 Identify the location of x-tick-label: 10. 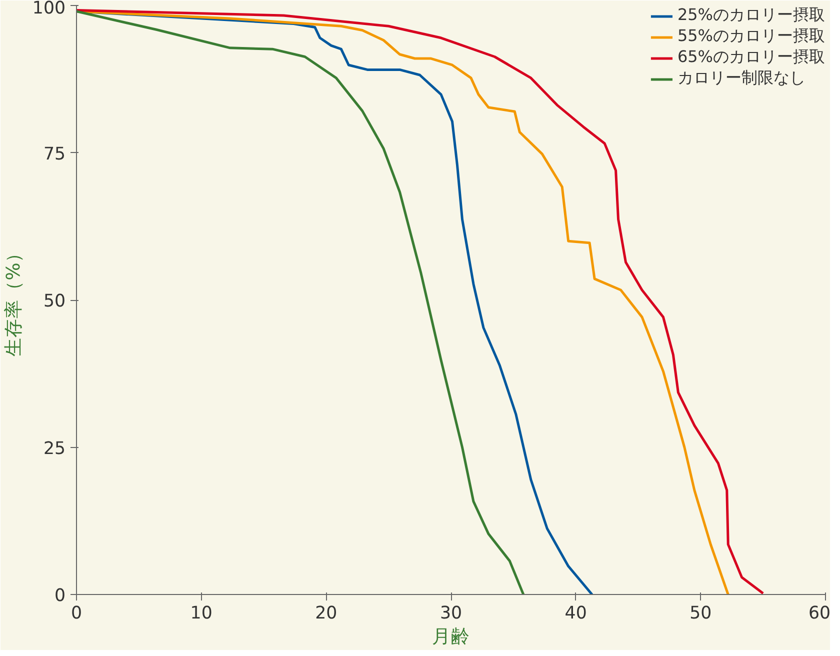
(201, 614).